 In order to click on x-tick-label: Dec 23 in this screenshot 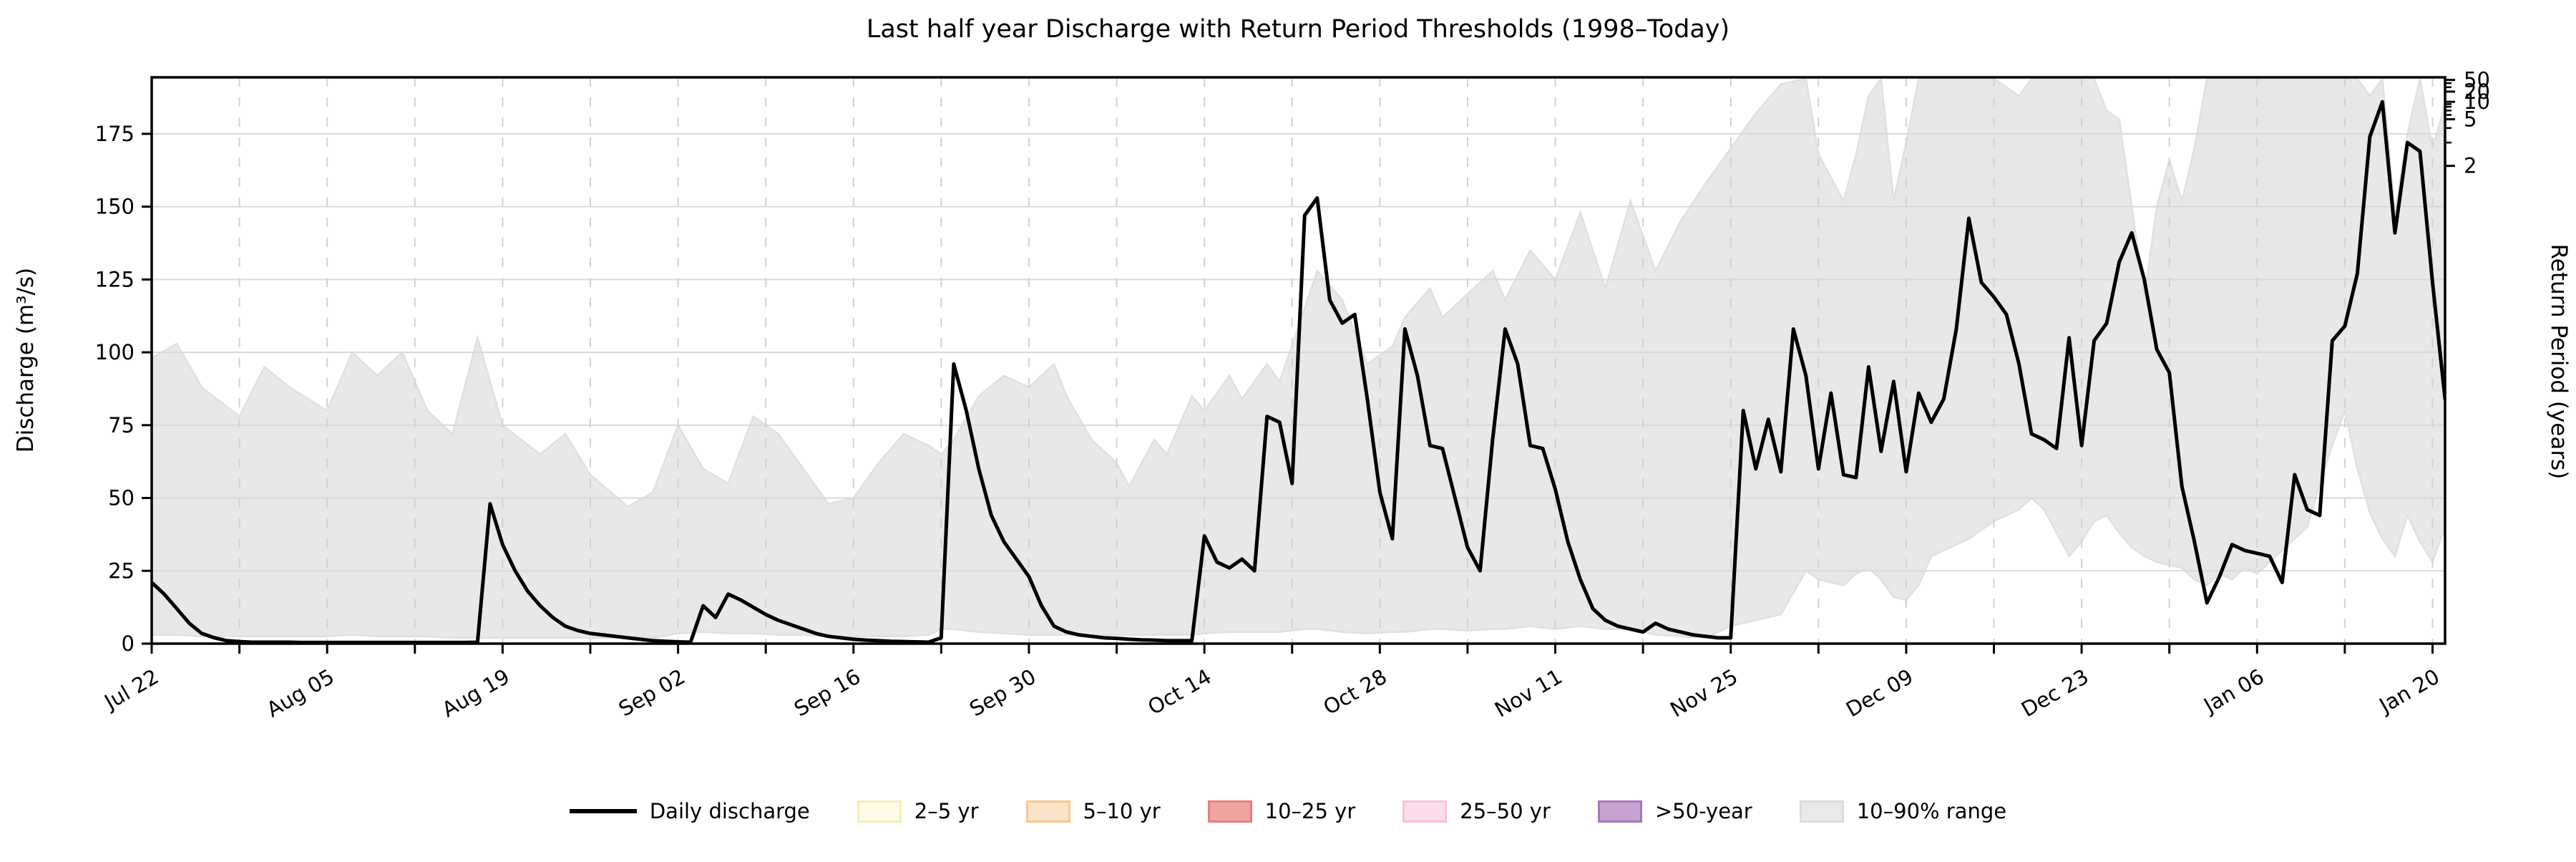, I will do `click(2055, 693)`.